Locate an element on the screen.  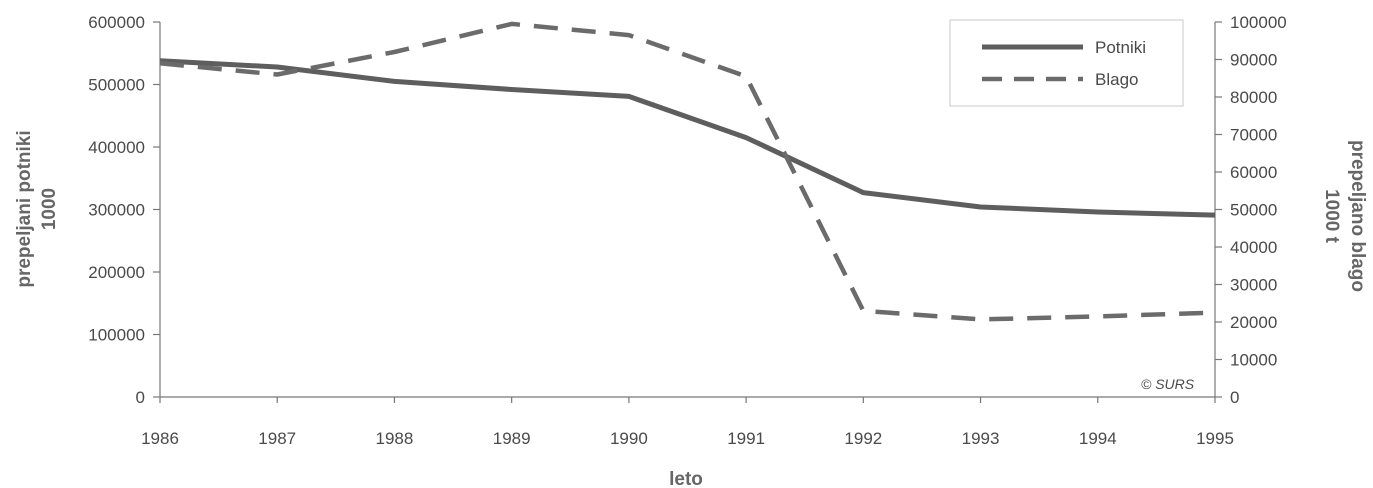
left-axis-title-line2: 1000 is located at coordinates (49, 209).